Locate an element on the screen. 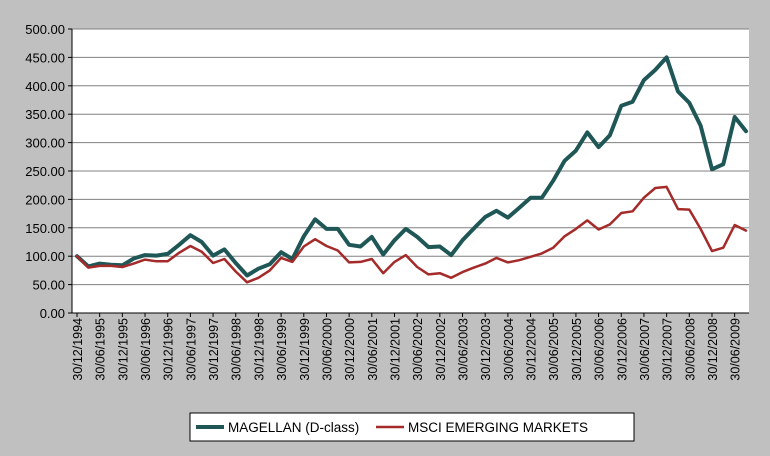  x-tick-label: 30/12/1994 is located at coordinates (78, 349).